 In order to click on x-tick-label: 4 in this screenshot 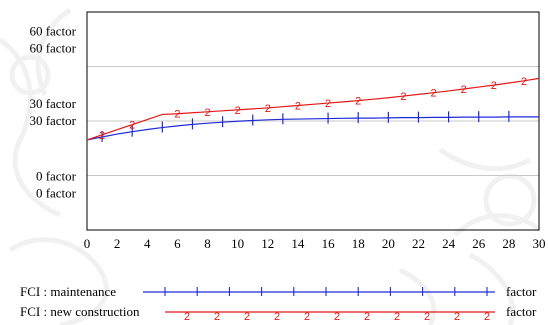, I will do `click(147, 243)`.